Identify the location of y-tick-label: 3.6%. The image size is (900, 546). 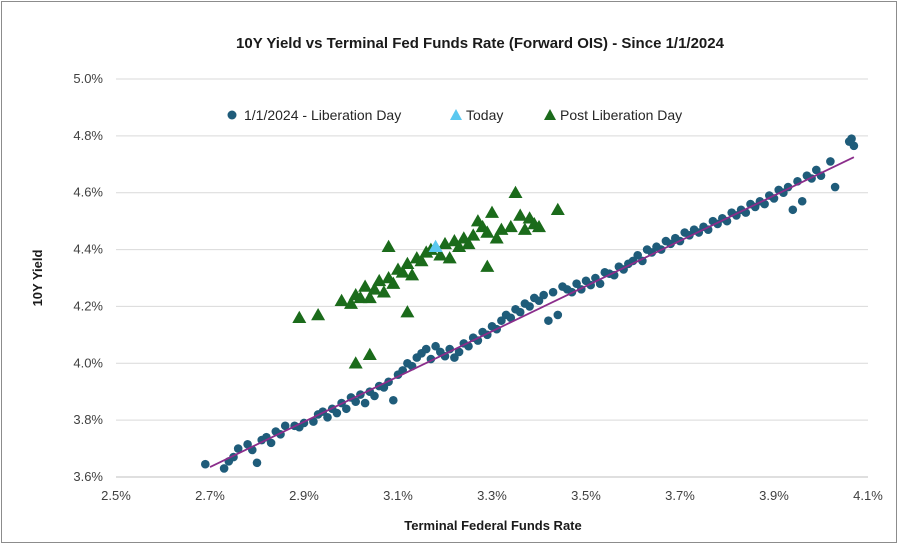
(88, 476).